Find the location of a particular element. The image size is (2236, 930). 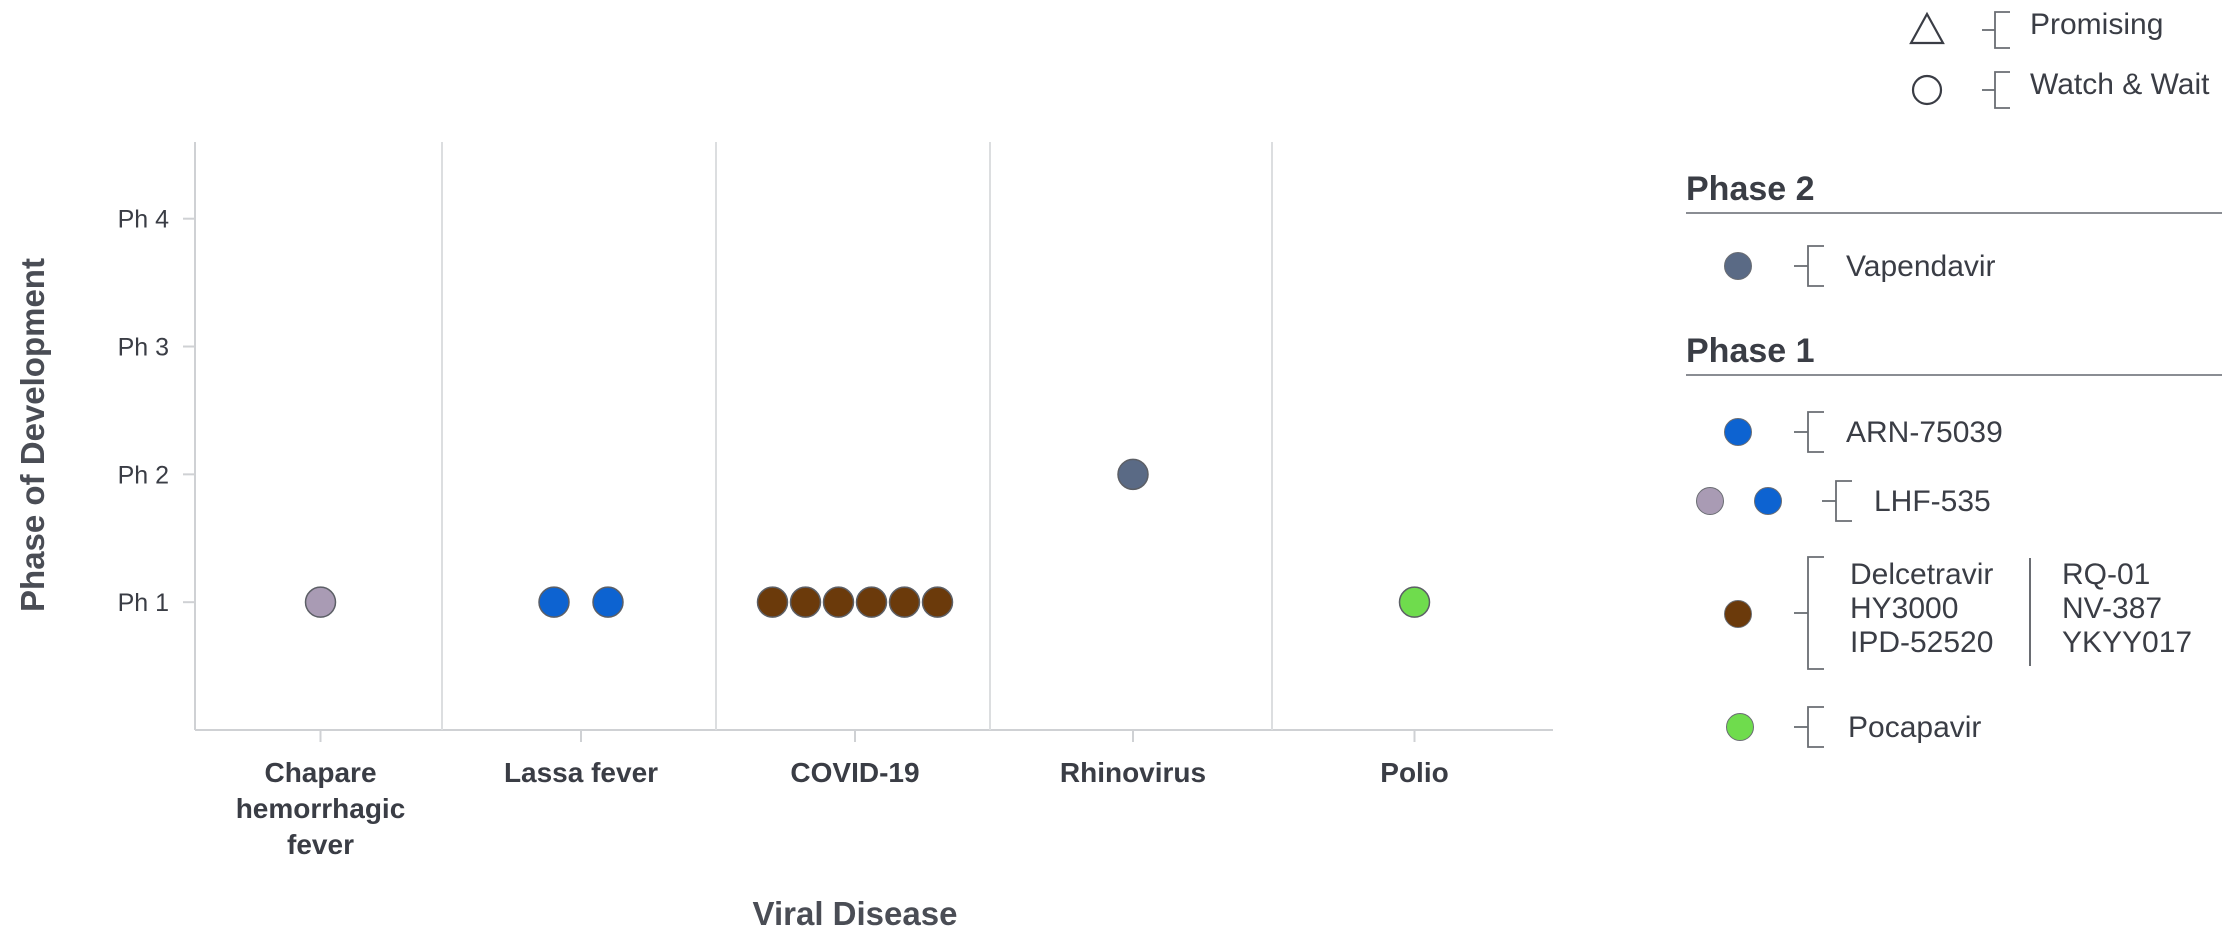

legend-label-pocapavir: Pocapavir is located at coordinates (1915, 727).